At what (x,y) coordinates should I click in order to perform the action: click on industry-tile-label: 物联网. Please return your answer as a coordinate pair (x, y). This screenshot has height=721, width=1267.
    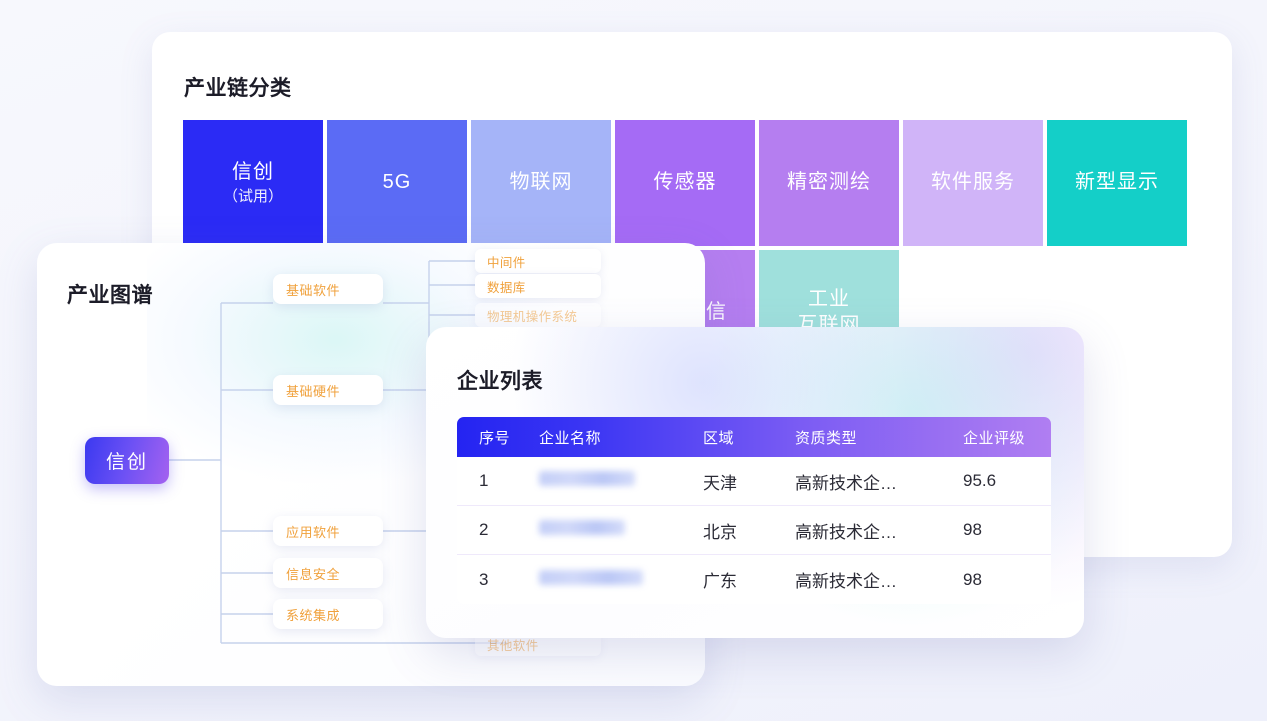
    Looking at the image, I should click on (541, 182).